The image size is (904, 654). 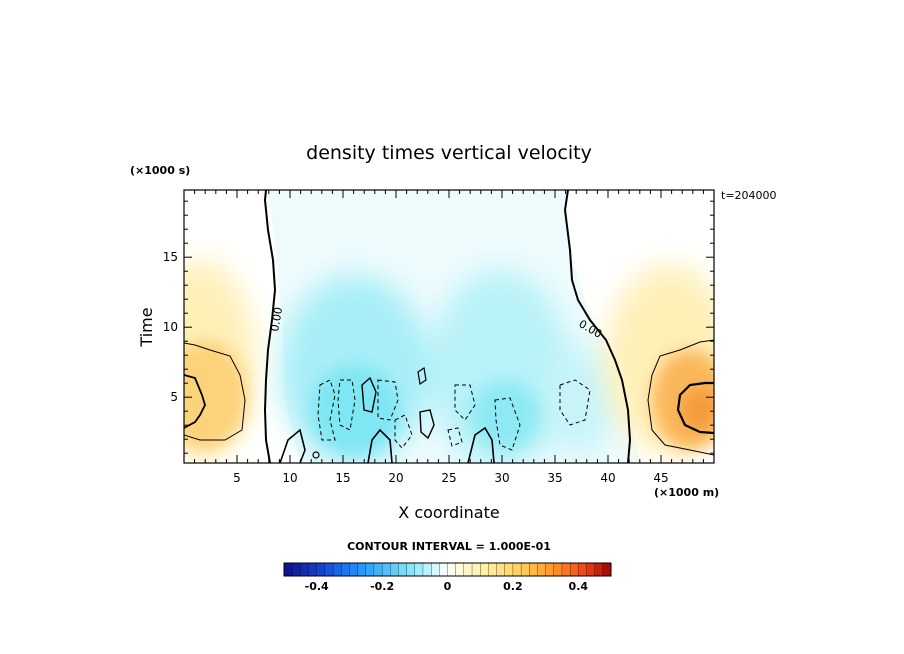 I want to click on colorbar-tick-label: -0.4, so click(x=317, y=586).